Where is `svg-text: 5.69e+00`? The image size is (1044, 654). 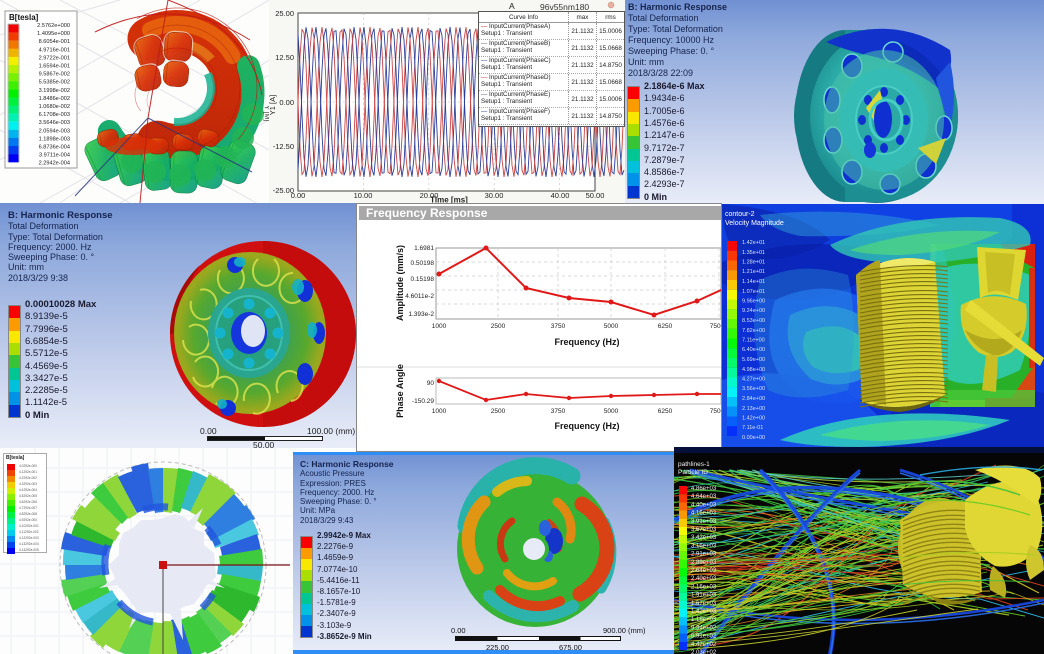 svg-text: 5.69e+00 is located at coordinates (753, 360).